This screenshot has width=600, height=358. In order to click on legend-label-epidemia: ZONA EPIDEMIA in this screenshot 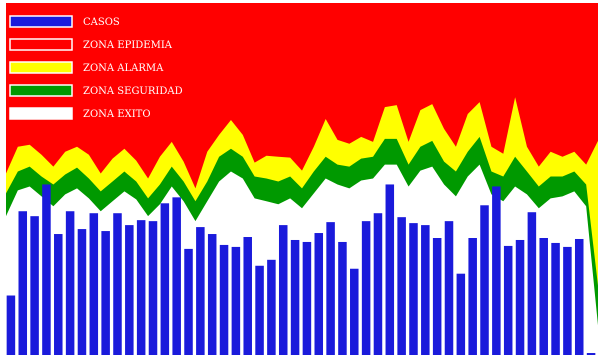, I will do `click(128, 45)`.